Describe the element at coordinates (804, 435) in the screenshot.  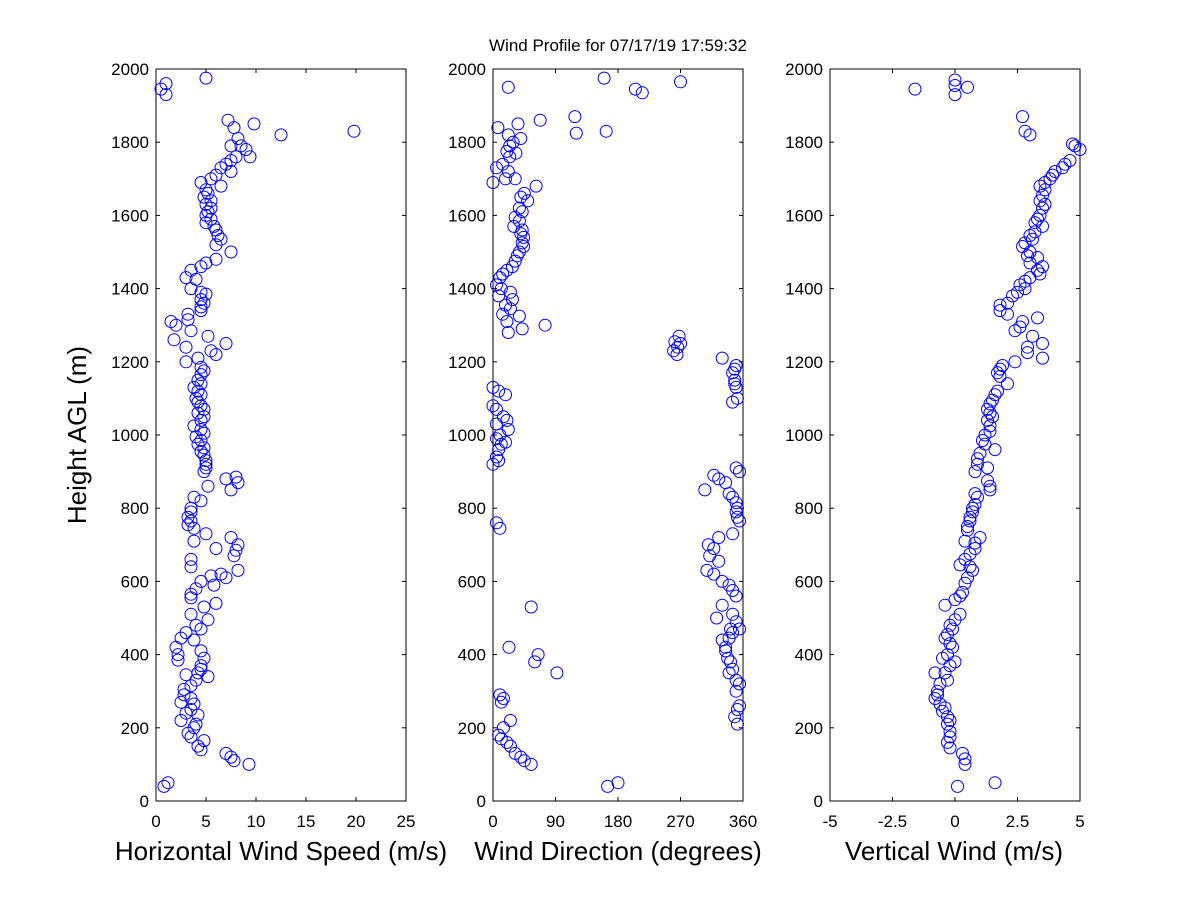
I see `y-tick-label: 1000` at that location.